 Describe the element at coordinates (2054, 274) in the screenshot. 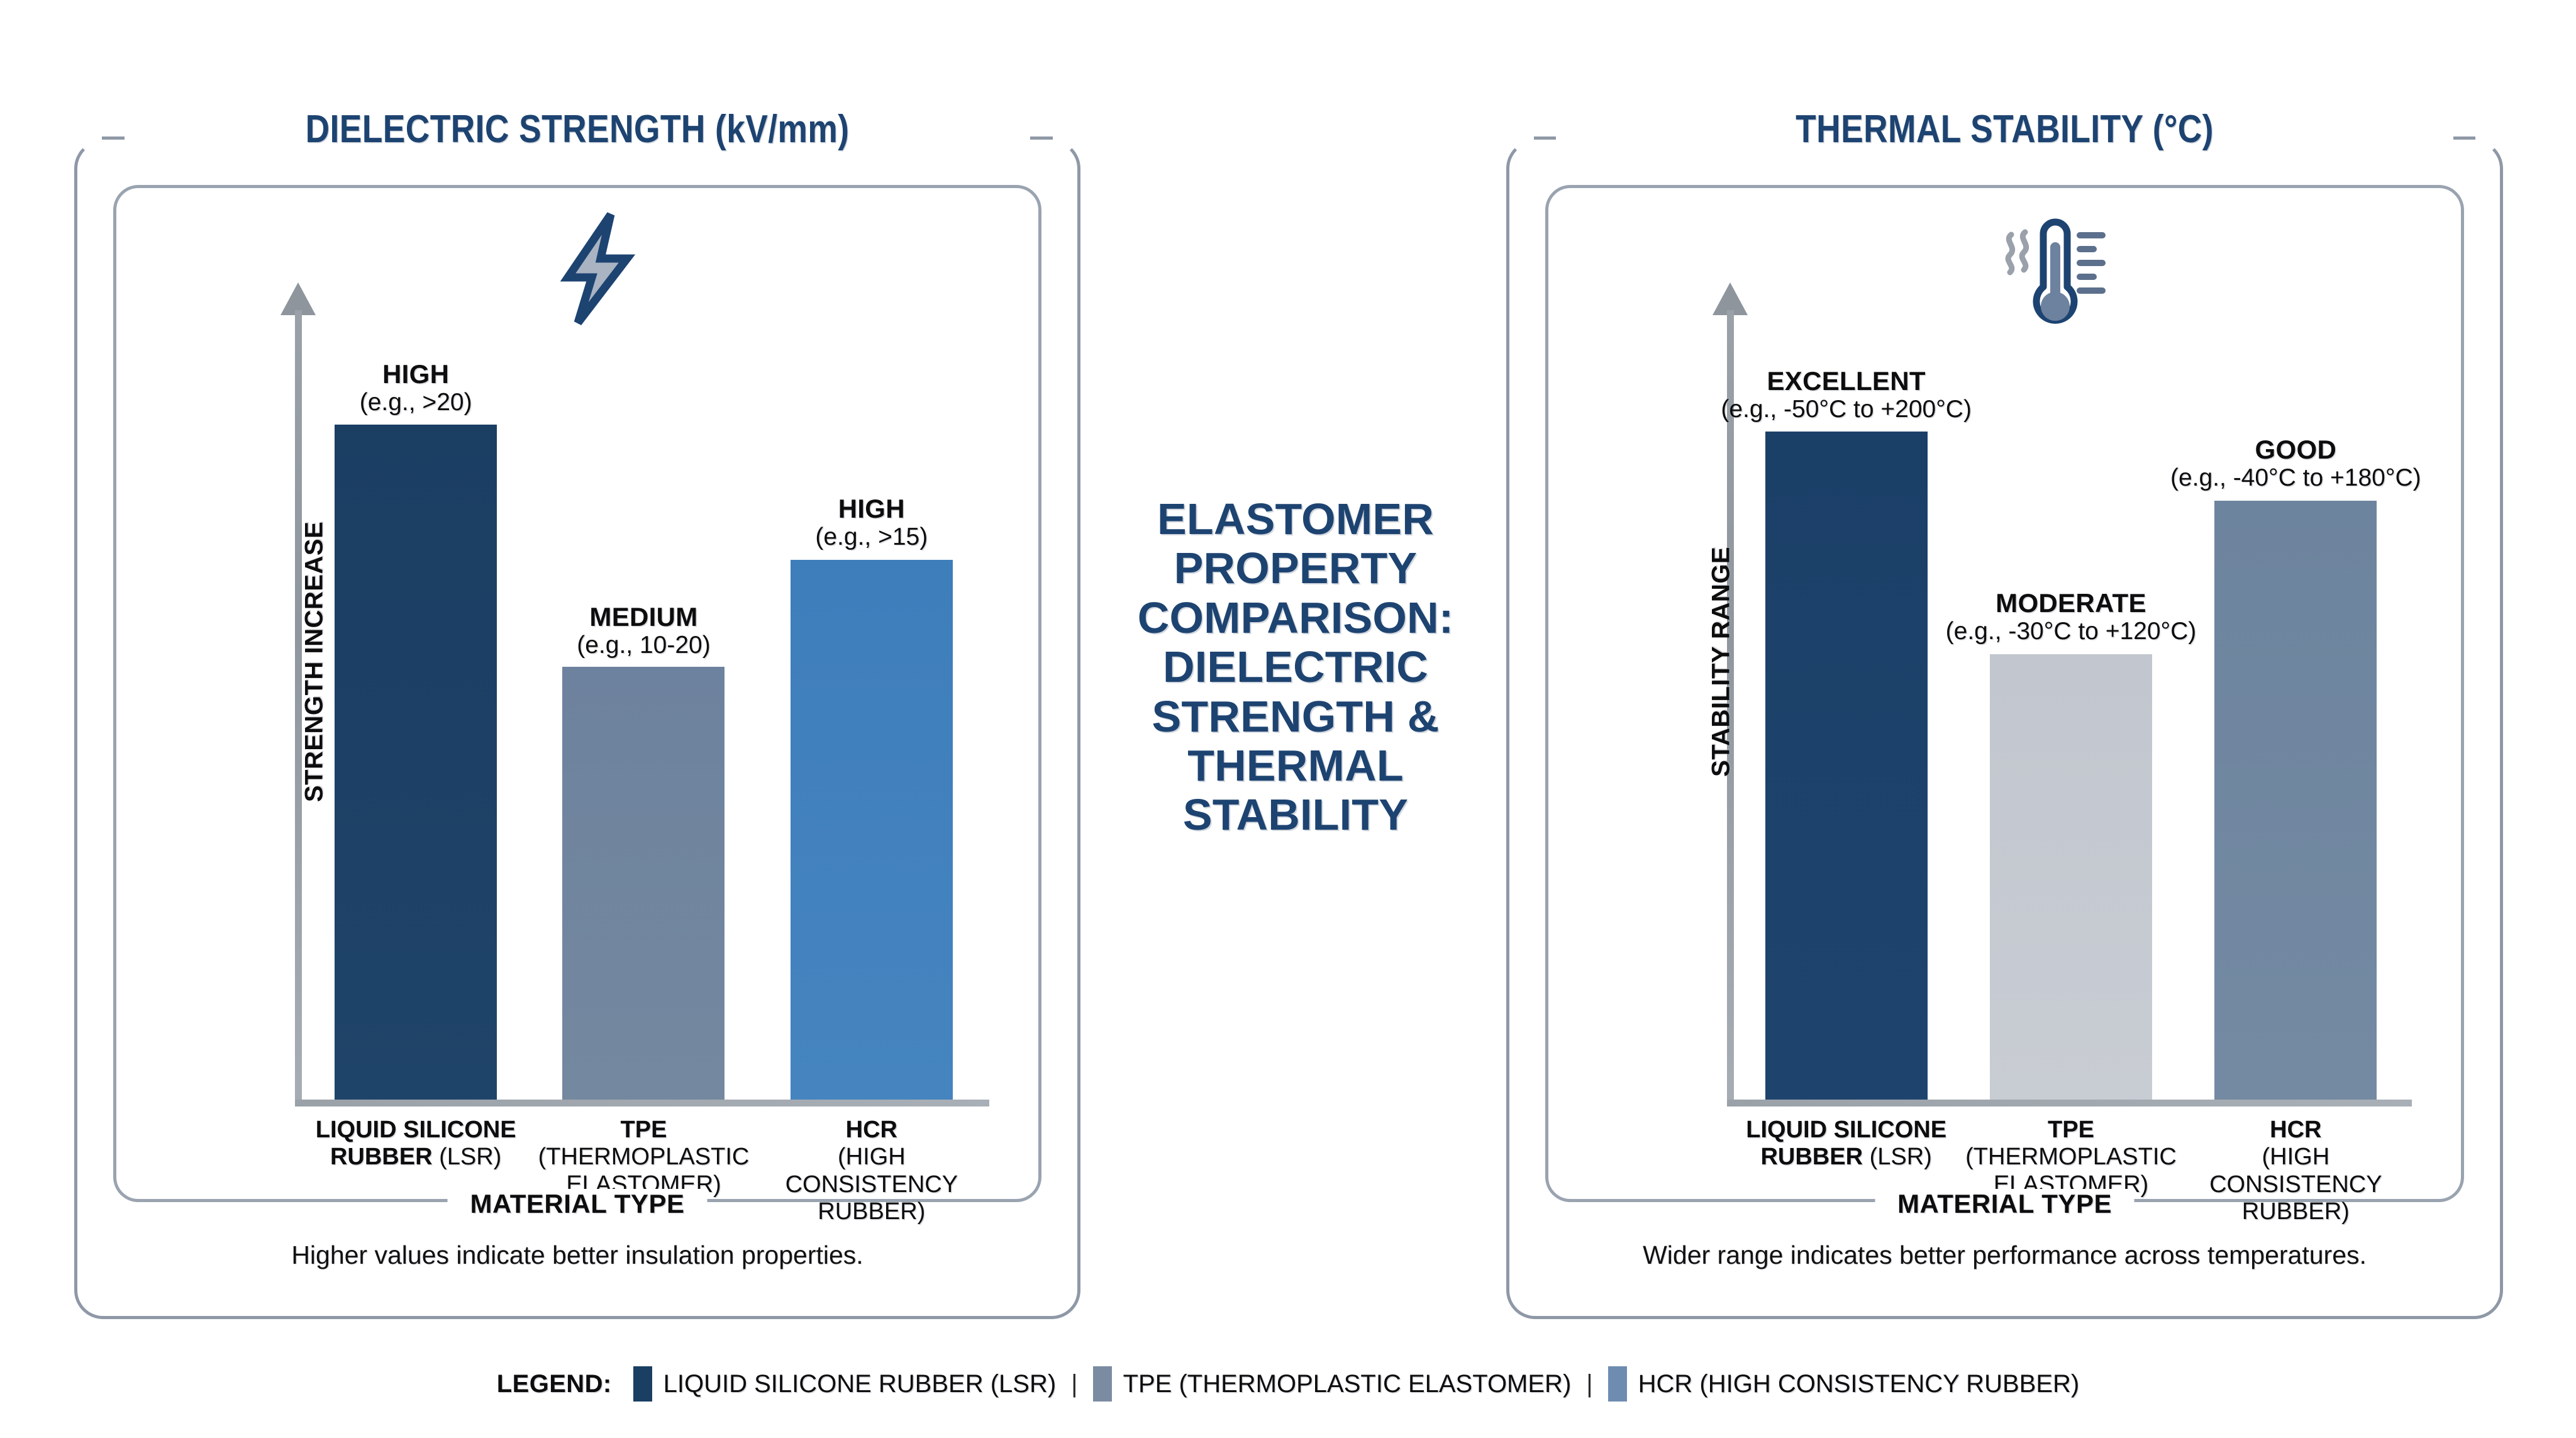

I see `thermometer-icon` at that location.